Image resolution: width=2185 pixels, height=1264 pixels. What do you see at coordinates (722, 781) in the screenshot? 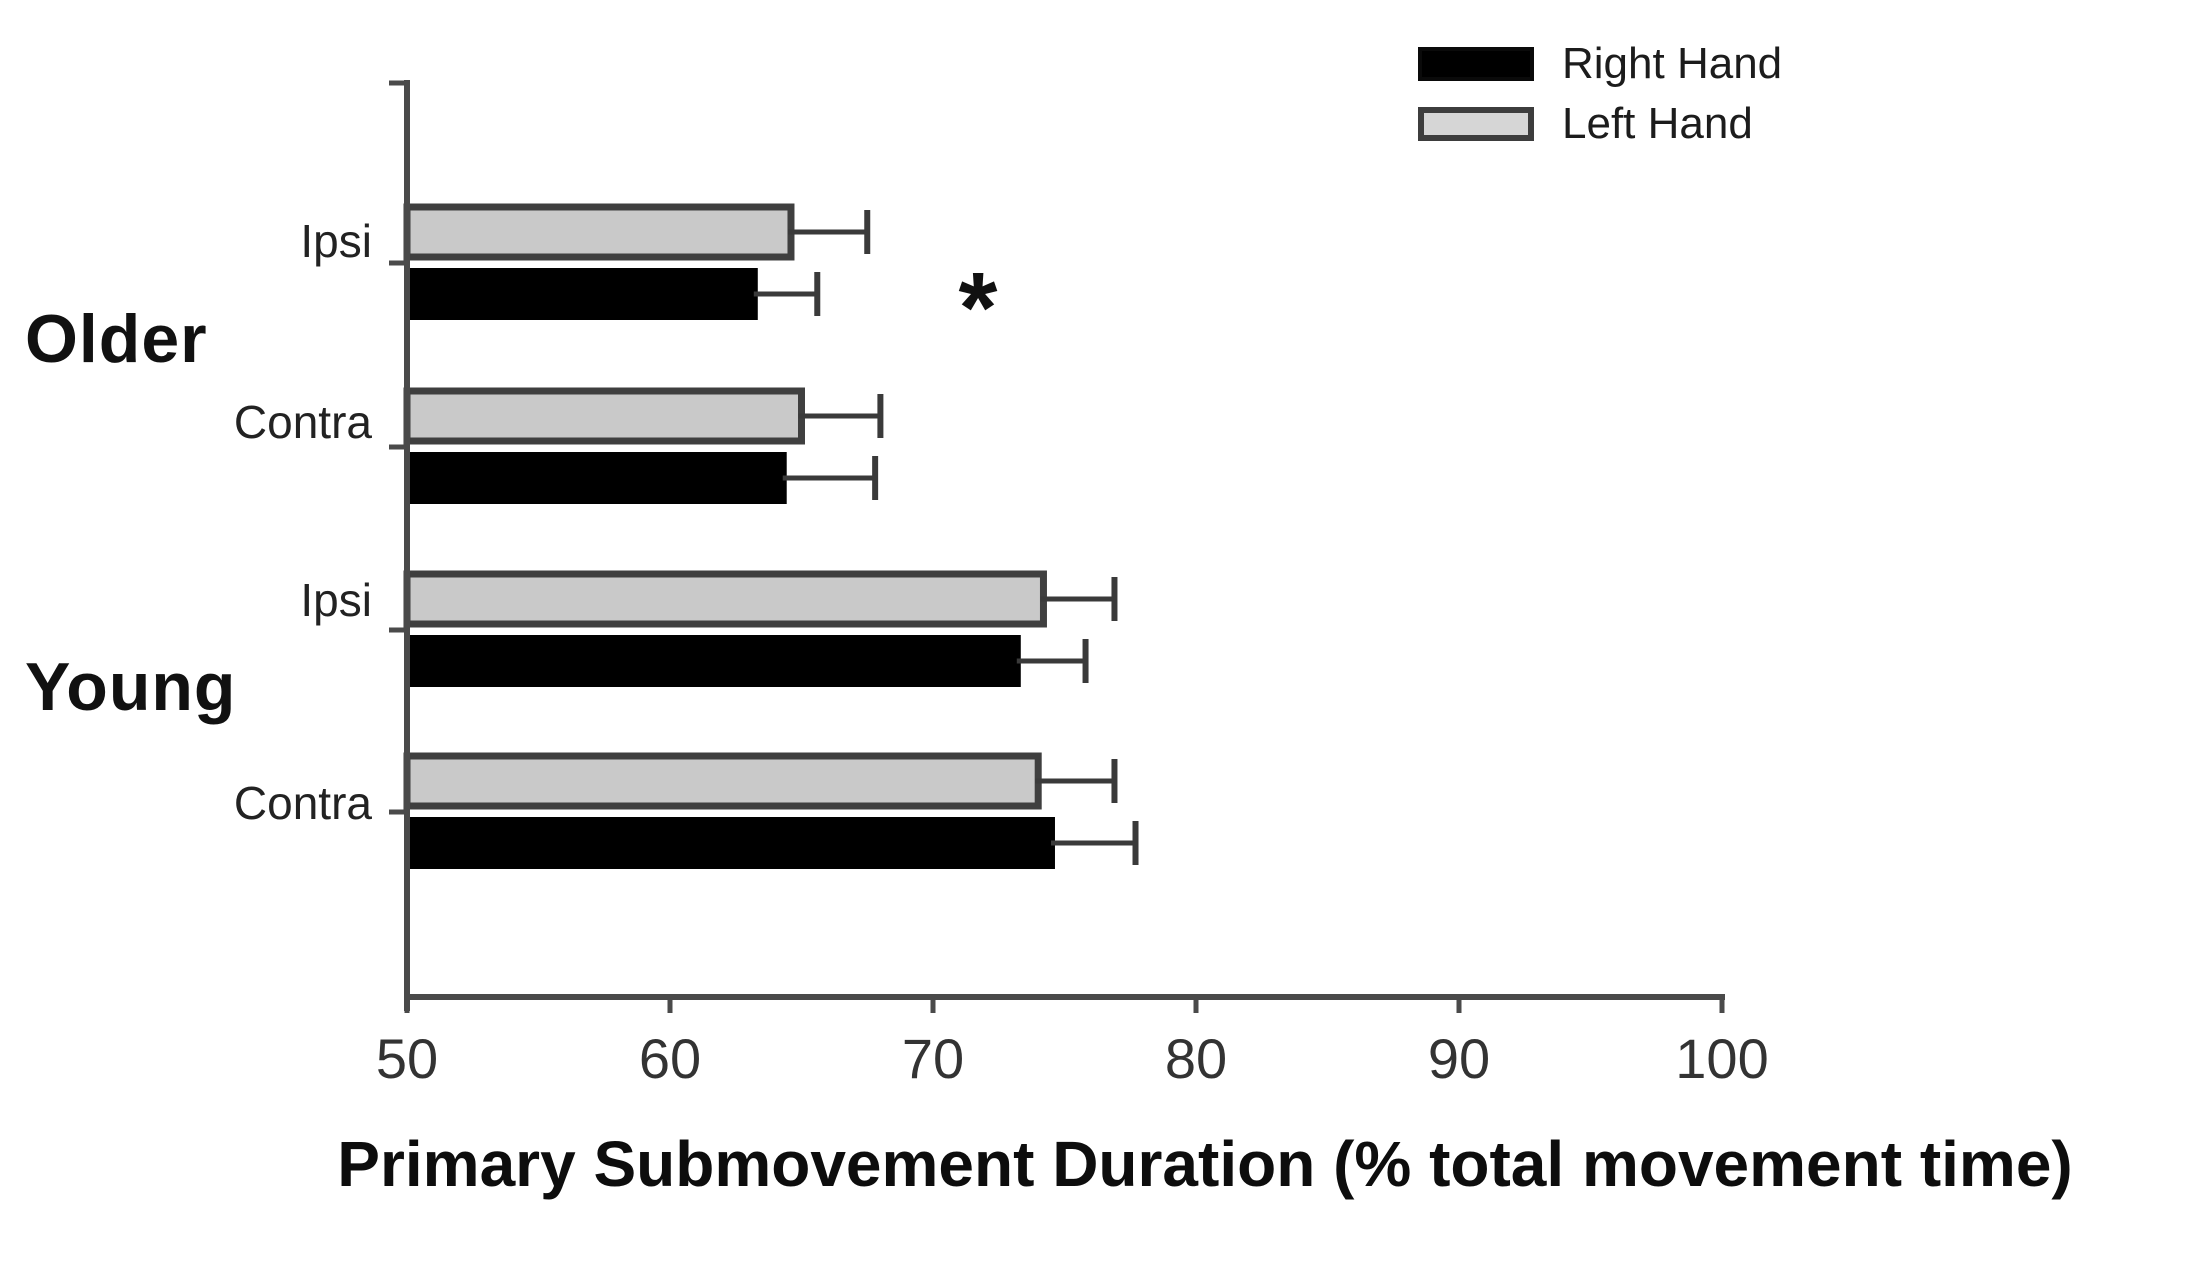
I see `bar-left-hand-young-contra` at bounding box center [722, 781].